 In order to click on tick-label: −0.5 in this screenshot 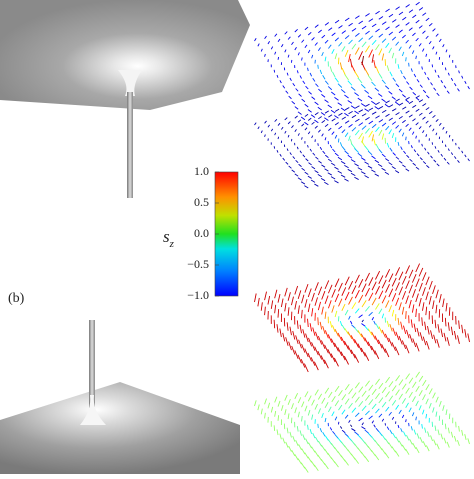, I will do `click(198, 264)`.